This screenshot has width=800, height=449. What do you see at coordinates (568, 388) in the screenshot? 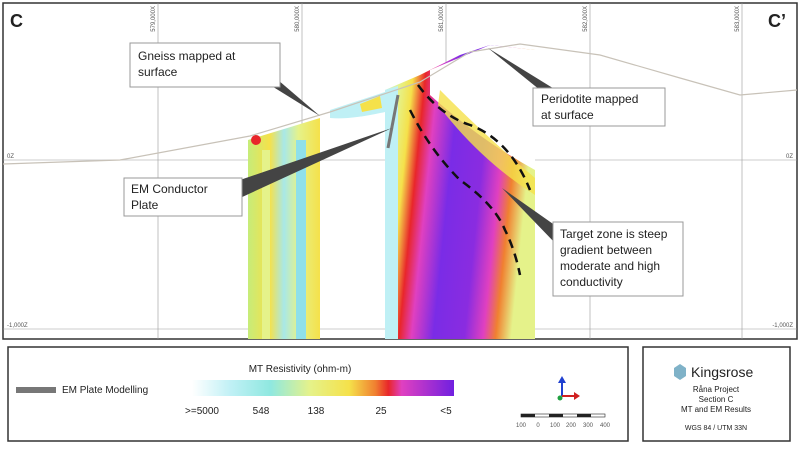
I see `axis-triad` at bounding box center [568, 388].